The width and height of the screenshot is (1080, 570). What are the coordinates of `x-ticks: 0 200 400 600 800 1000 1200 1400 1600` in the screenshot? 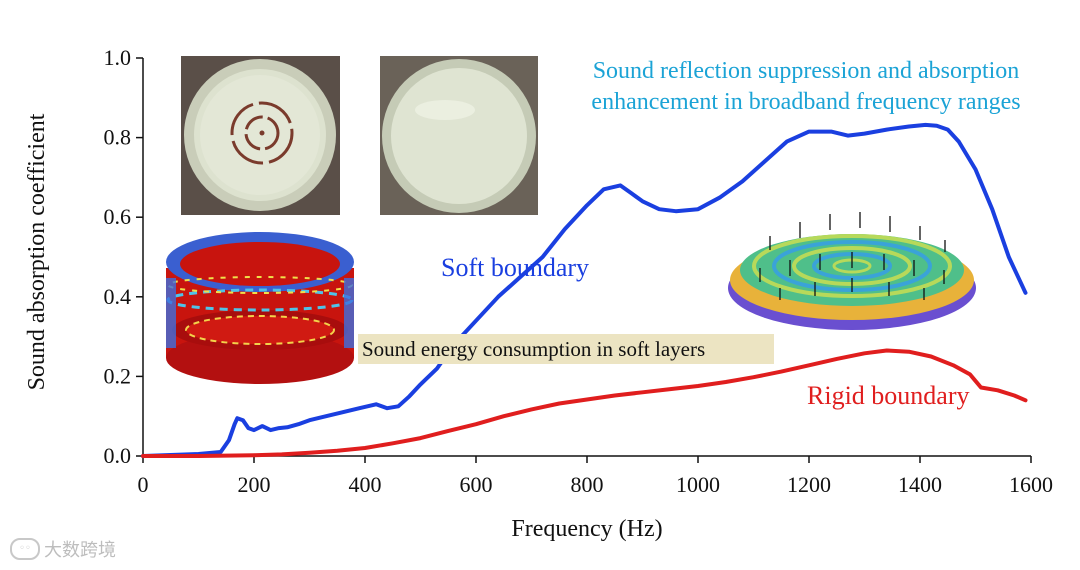 It's located at (595, 476).